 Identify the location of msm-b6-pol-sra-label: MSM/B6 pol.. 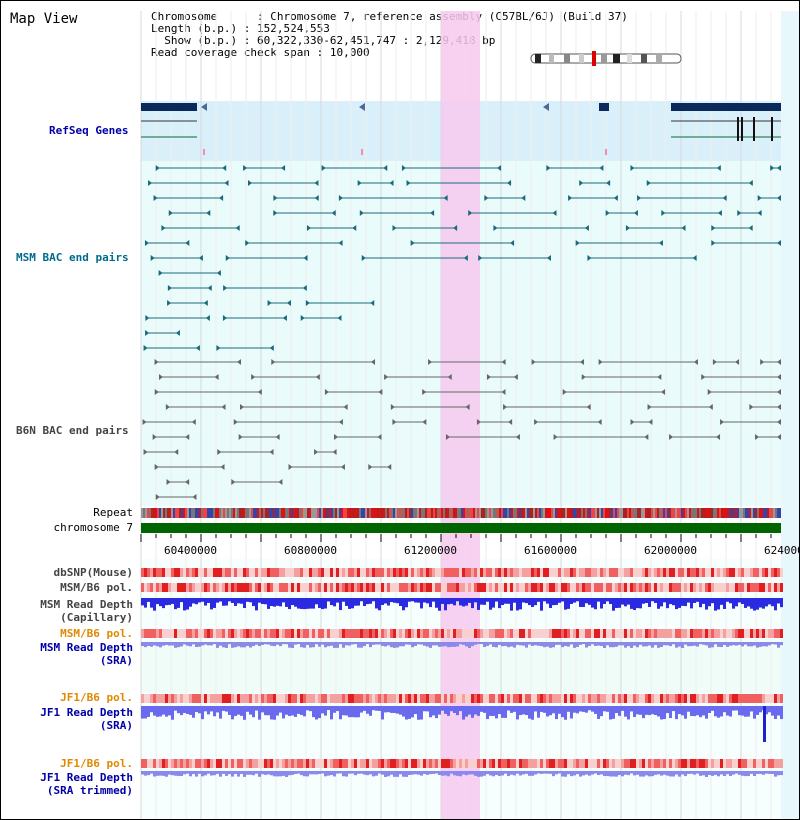
(96, 633).